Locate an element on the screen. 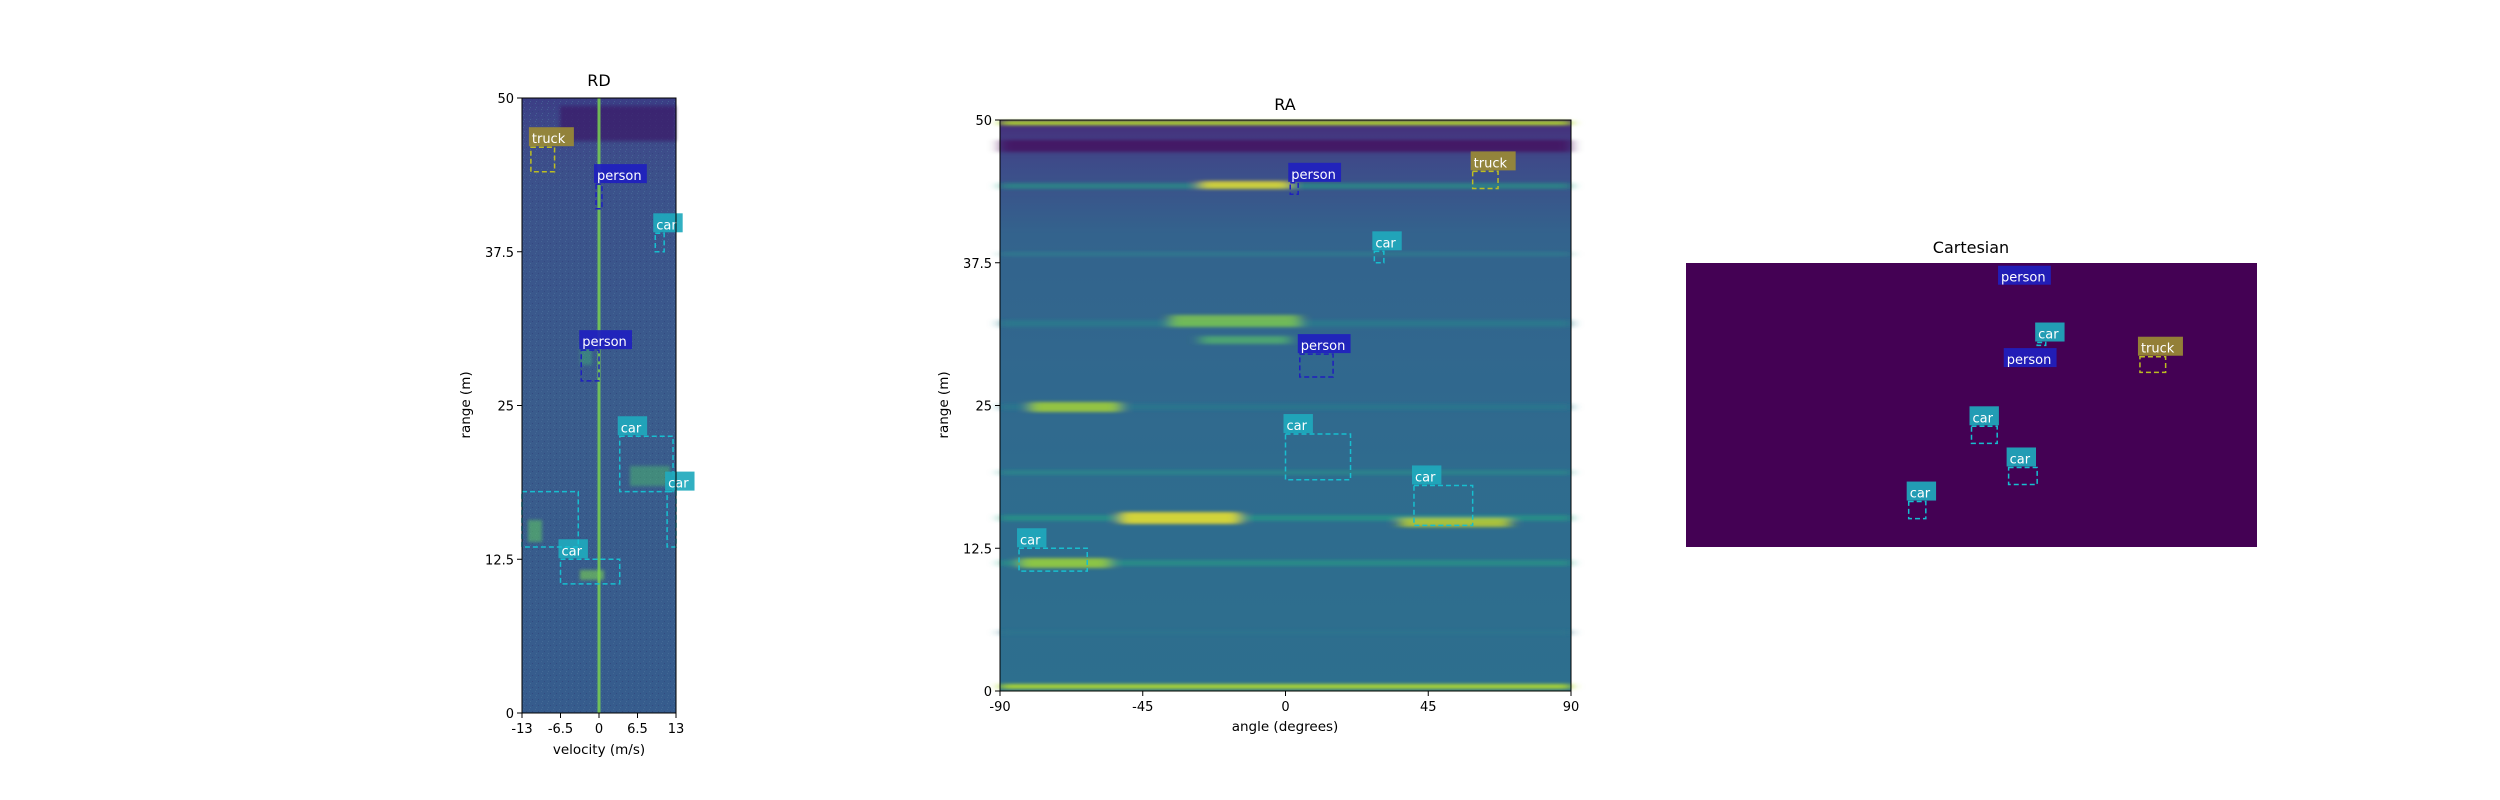 The image size is (2500, 800). rd-y-tick-label: 50 is located at coordinates (505, 99).